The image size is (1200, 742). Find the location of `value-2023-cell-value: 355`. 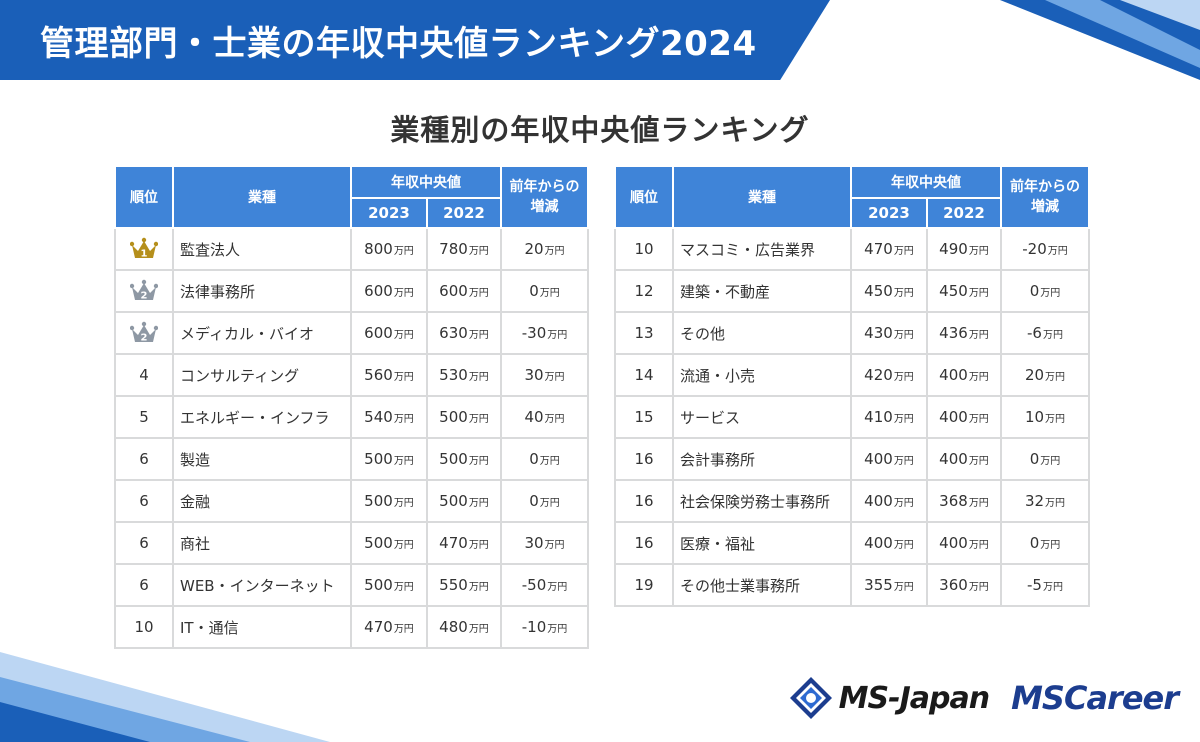

value-2023-cell-value: 355 is located at coordinates (878, 585).